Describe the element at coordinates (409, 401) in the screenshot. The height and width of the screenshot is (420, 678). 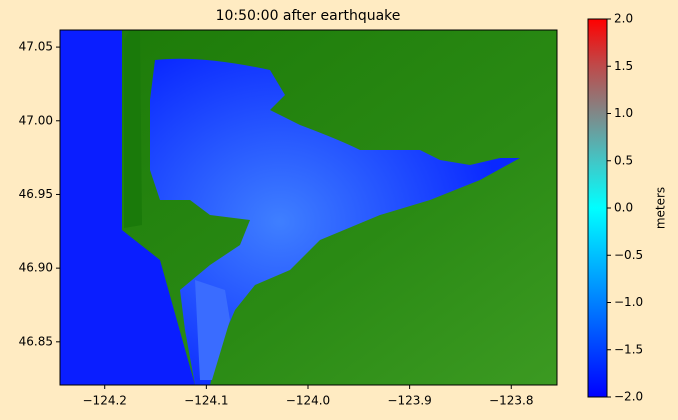
I see `x-tick-label: −123.9` at that location.